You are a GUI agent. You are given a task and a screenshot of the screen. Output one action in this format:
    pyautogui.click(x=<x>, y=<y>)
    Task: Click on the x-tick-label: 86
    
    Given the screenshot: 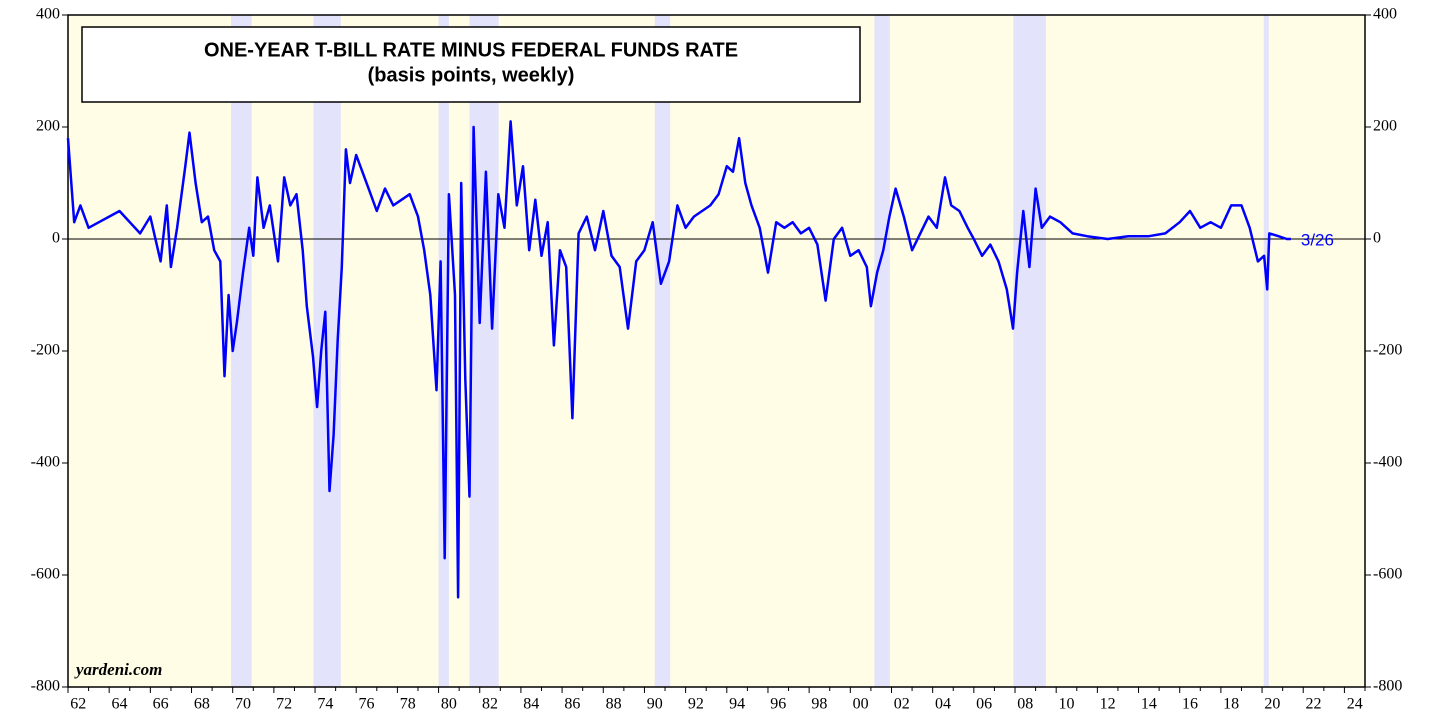 What is the action you would take?
    pyautogui.click(x=572, y=704)
    